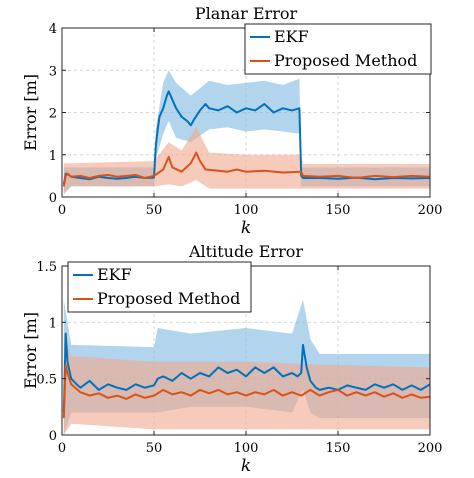  I want to click on chart-title: Planar Error, so click(246, 13).